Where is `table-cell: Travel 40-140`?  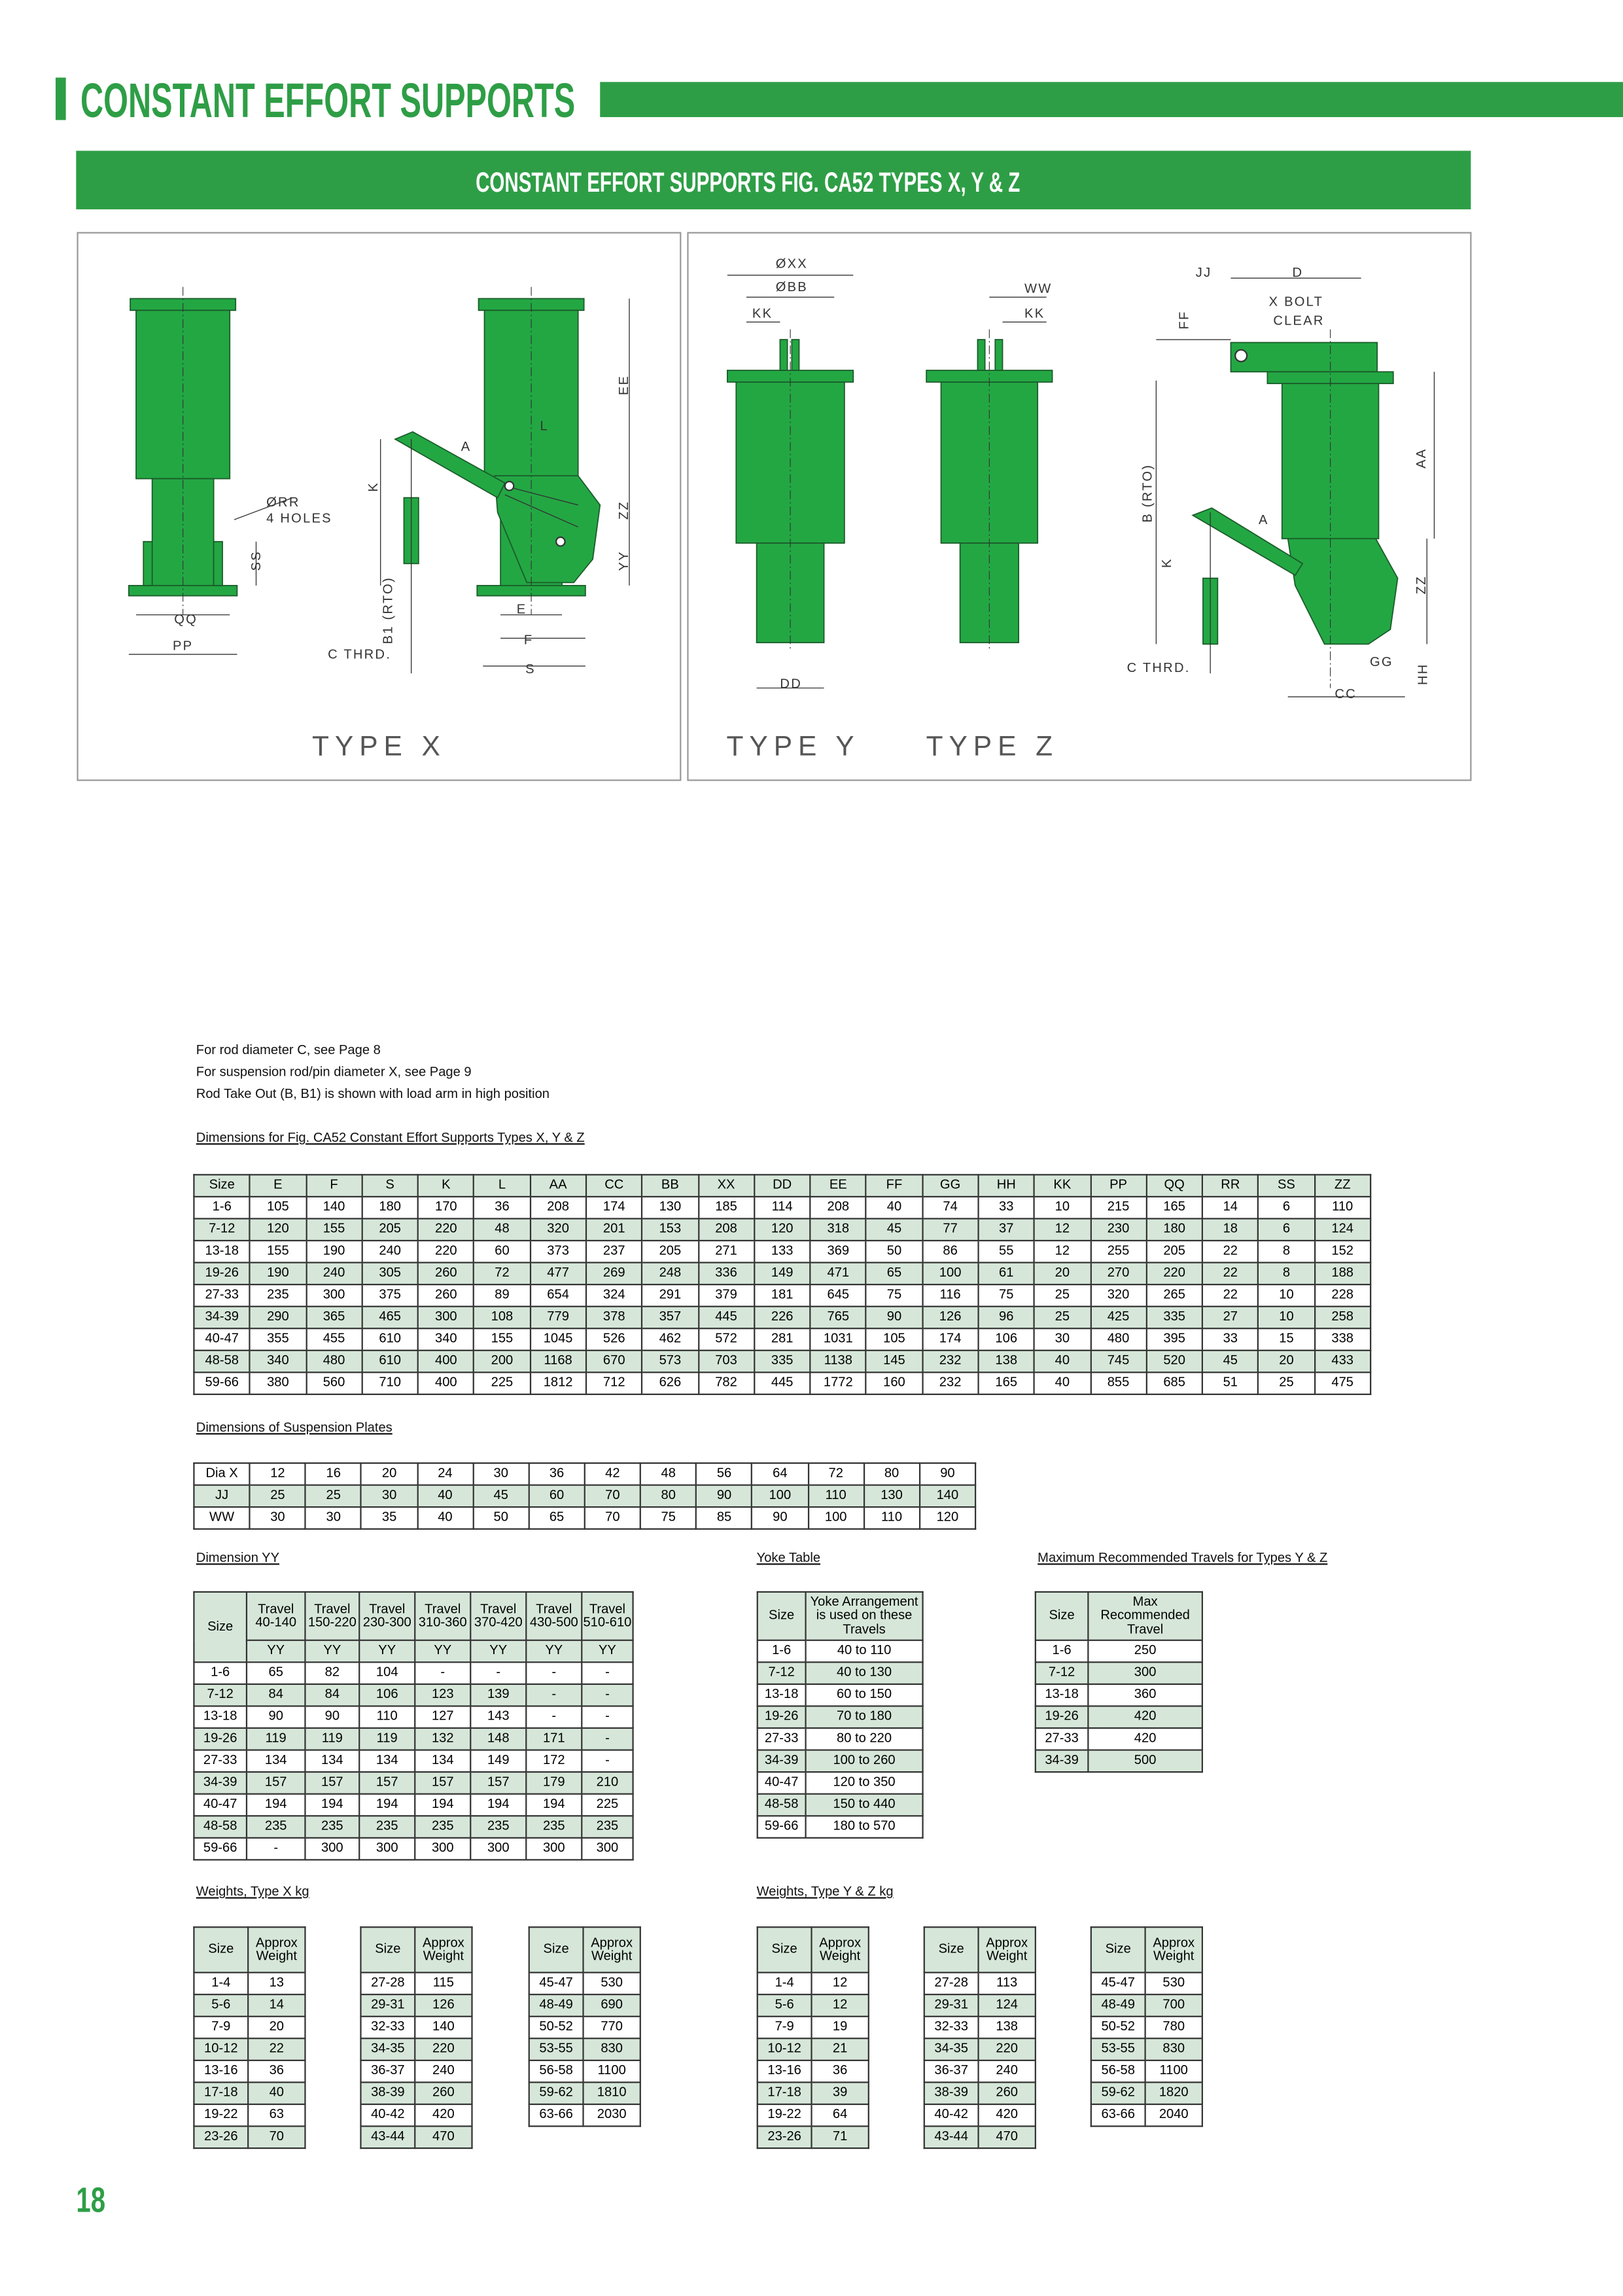
table-cell: Travel 40-140 is located at coordinates (276, 1616).